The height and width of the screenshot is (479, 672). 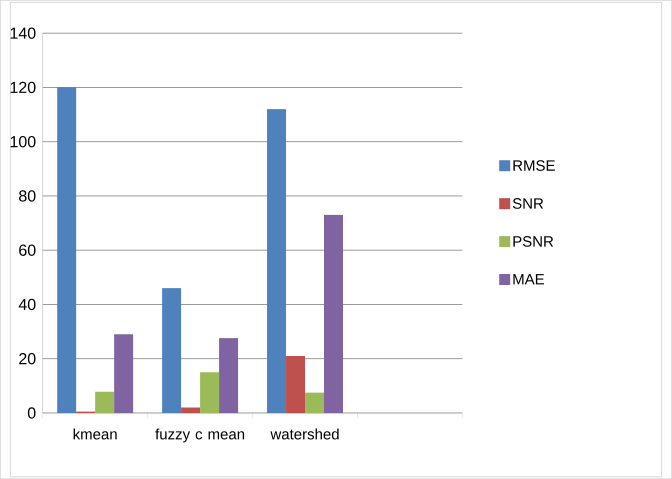 What do you see at coordinates (32, 413) in the screenshot?
I see `y-tick-label: 0` at bounding box center [32, 413].